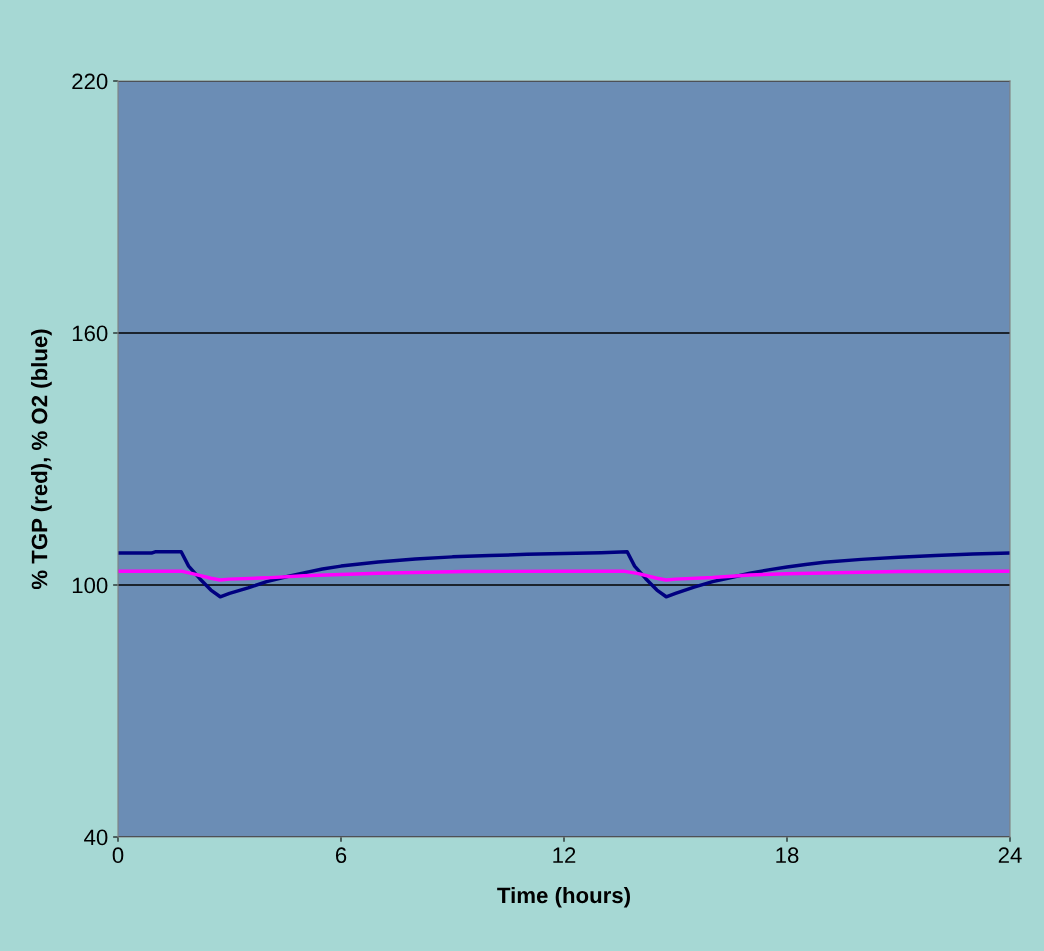 The height and width of the screenshot is (951, 1044). I want to click on y-tick-label: 220, so click(90, 81).